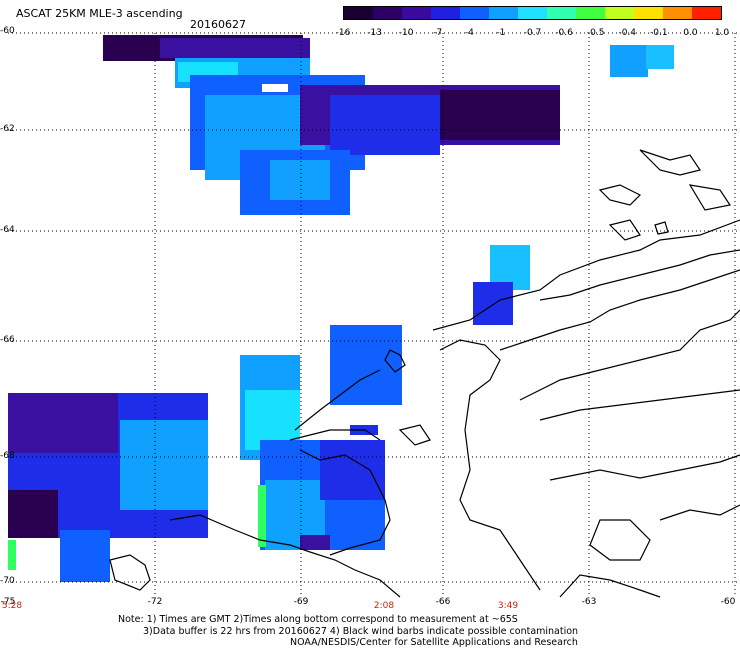 This screenshot has height=650, width=740. What do you see at coordinates (218, 24) in the screenshot?
I see `map-date: 20160627` at bounding box center [218, 24].